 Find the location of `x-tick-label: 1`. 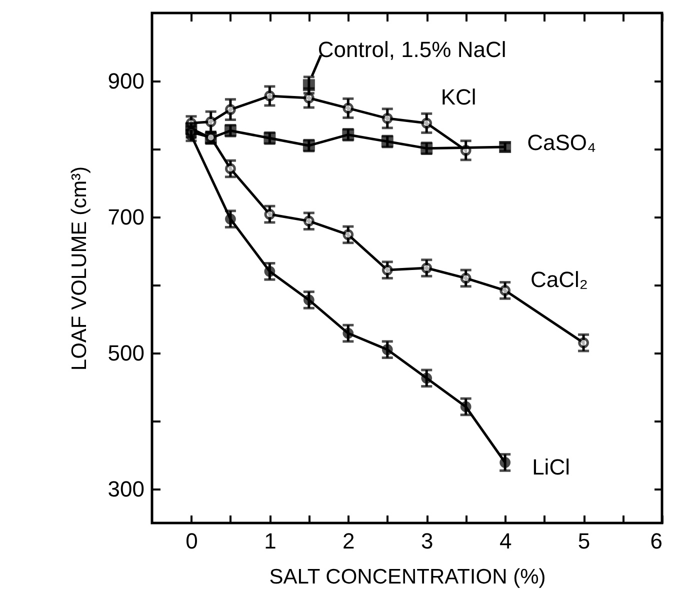

x-tick-label: 1 is located at coordinates (270, 541).